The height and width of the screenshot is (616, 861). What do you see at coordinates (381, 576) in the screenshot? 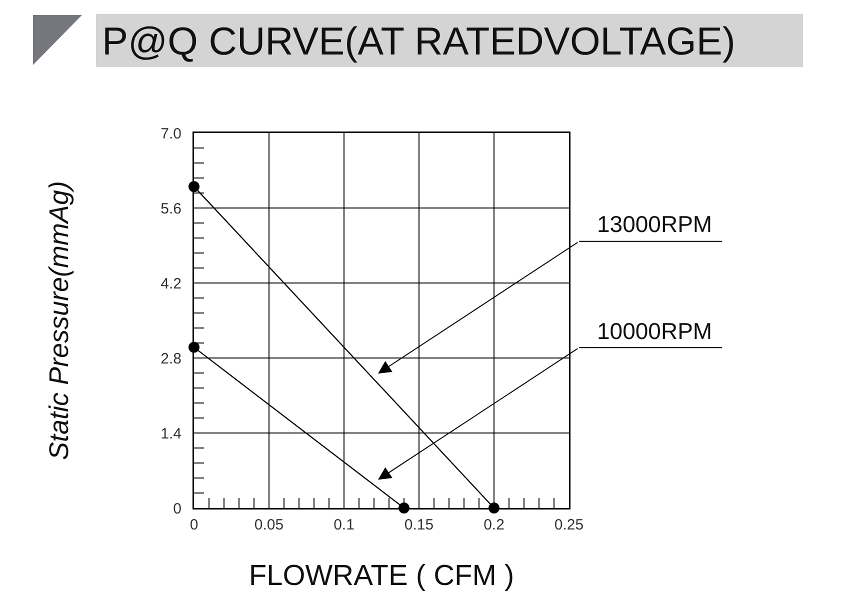
I see `x-axis-title: FLOWRATE ( CFM )` at bounding box center [381, 576].